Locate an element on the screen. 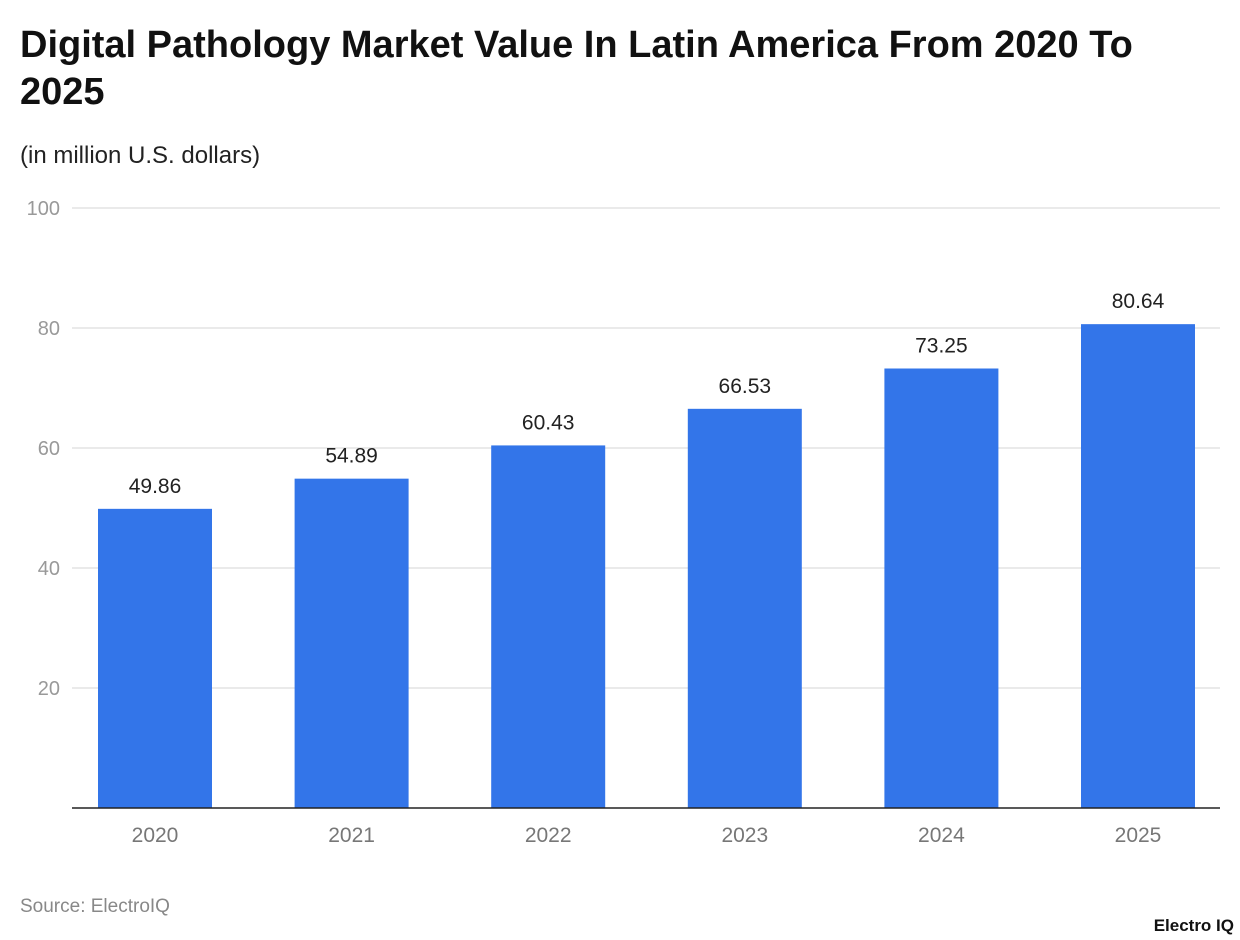  chart-subtitle: (in million U.S. dollars) is located at coordinates (140, 155).